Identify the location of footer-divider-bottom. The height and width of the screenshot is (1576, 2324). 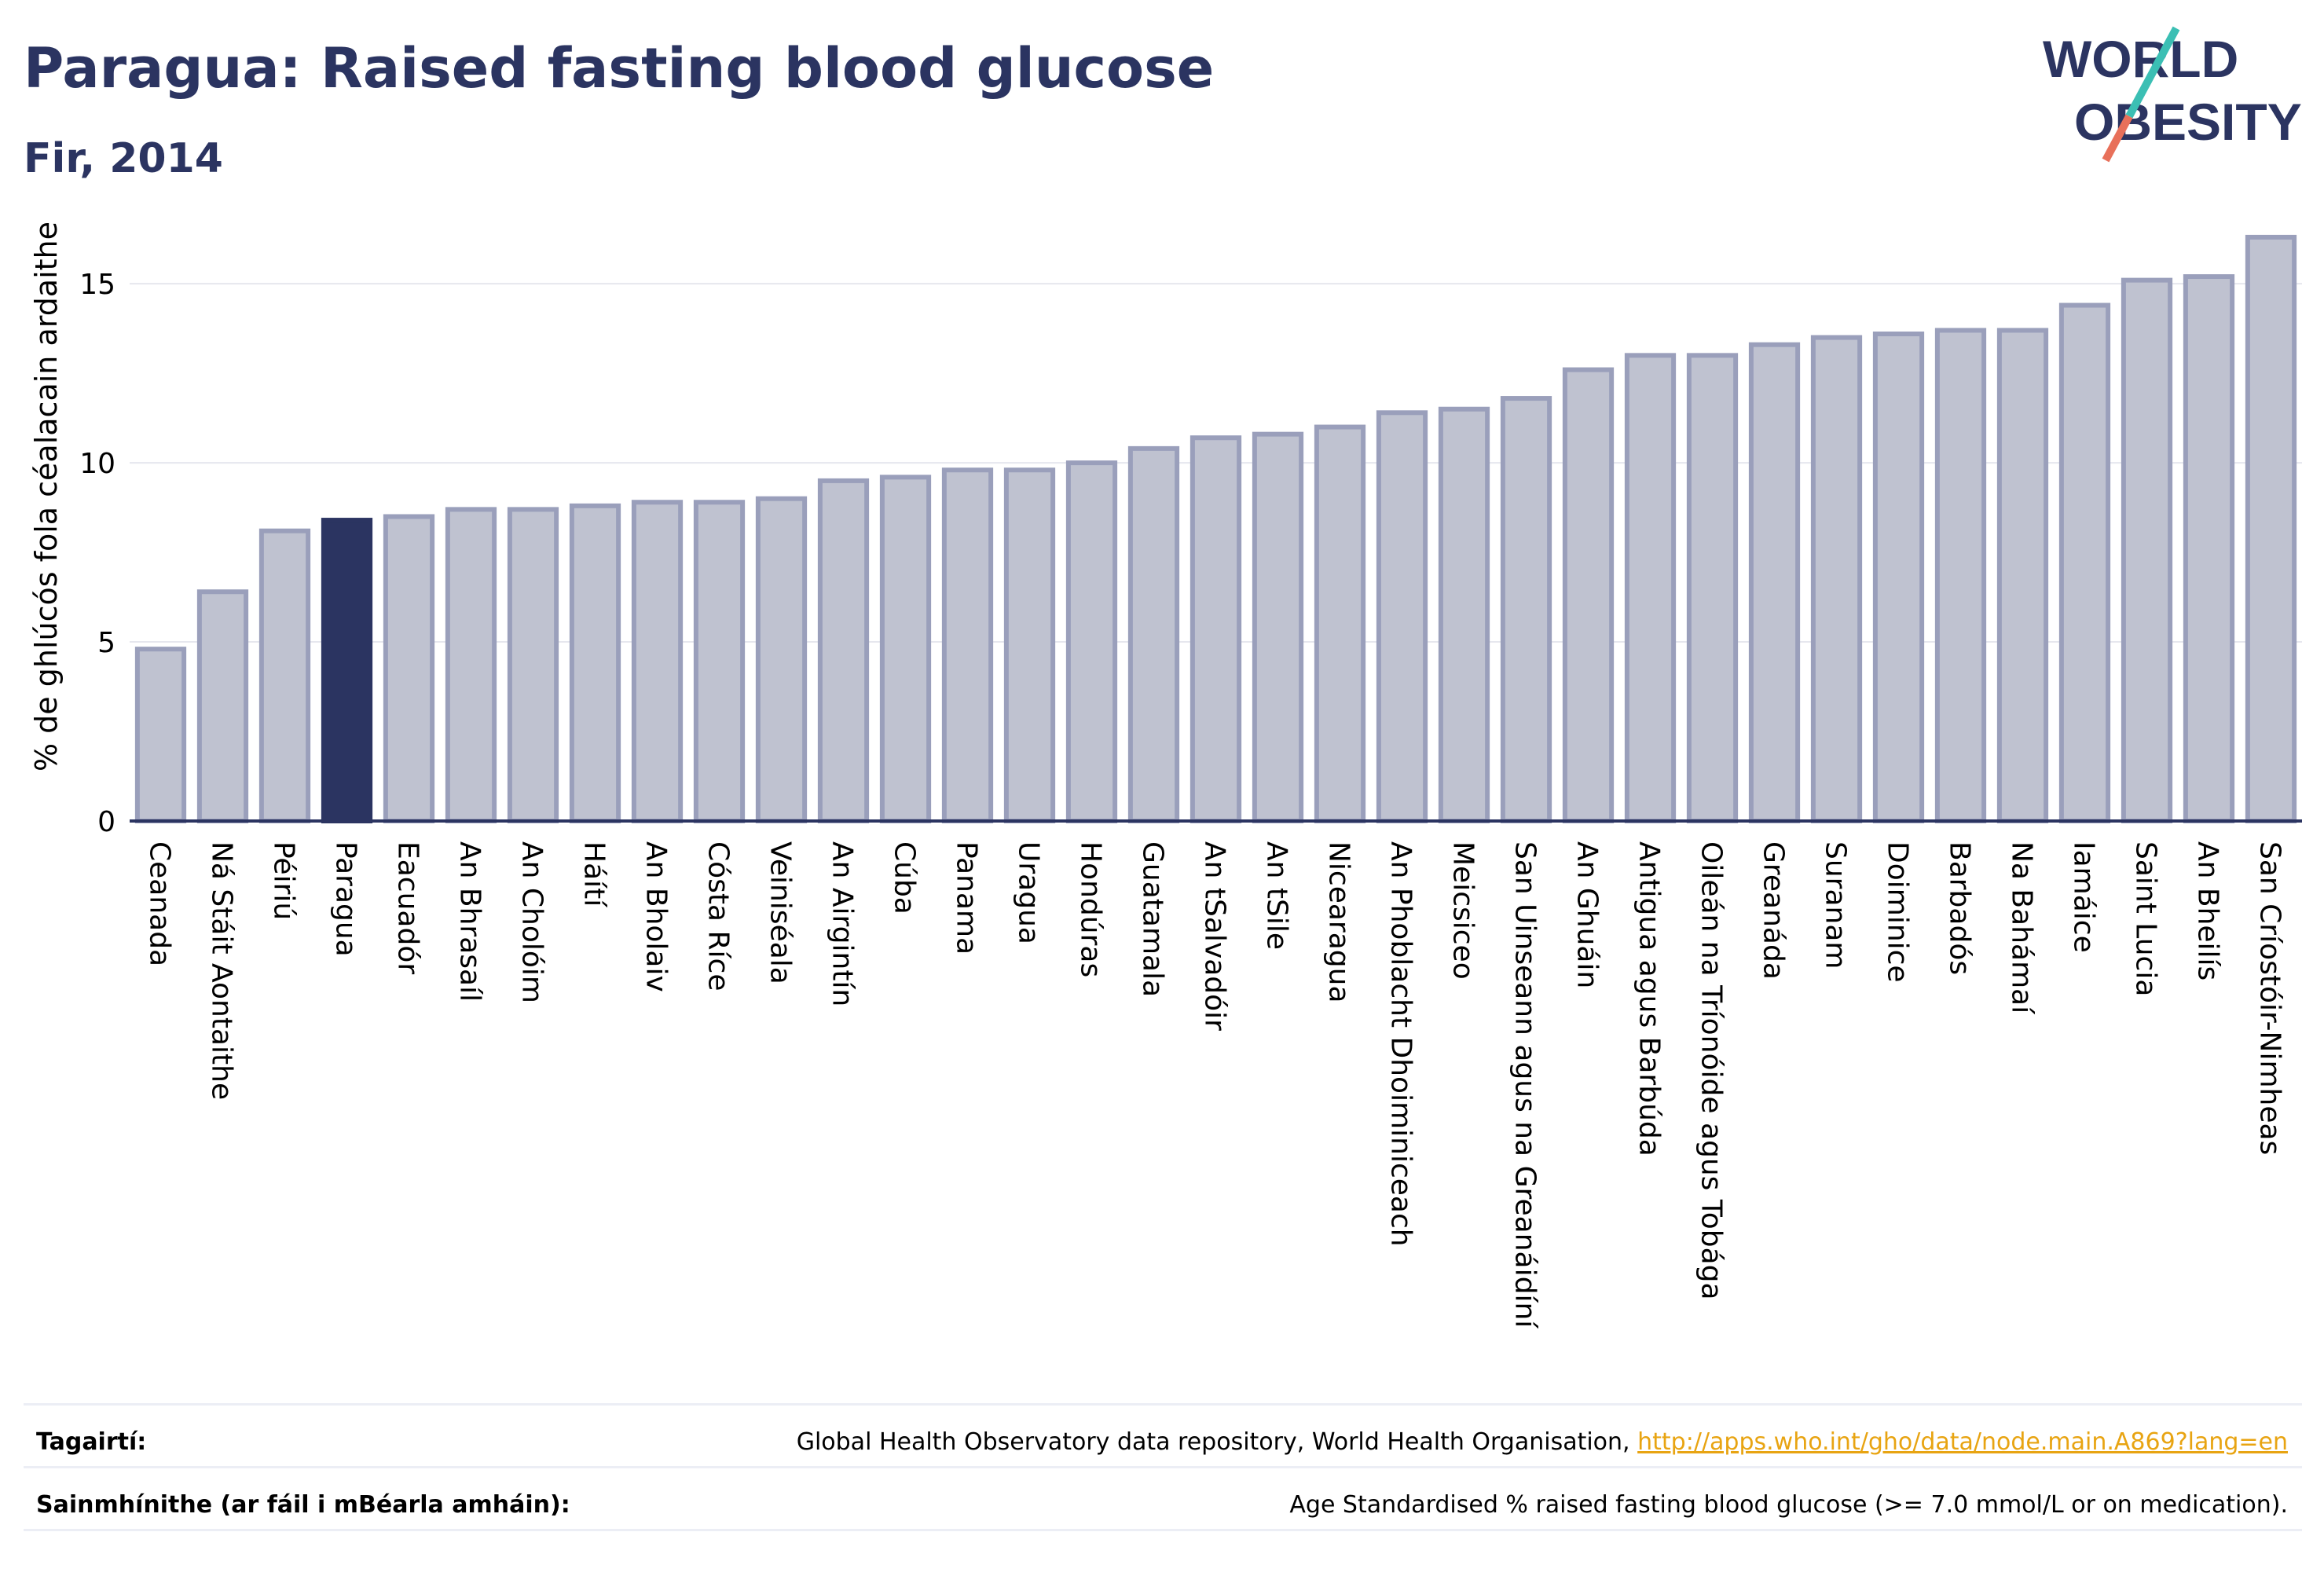
(1163, 1530).